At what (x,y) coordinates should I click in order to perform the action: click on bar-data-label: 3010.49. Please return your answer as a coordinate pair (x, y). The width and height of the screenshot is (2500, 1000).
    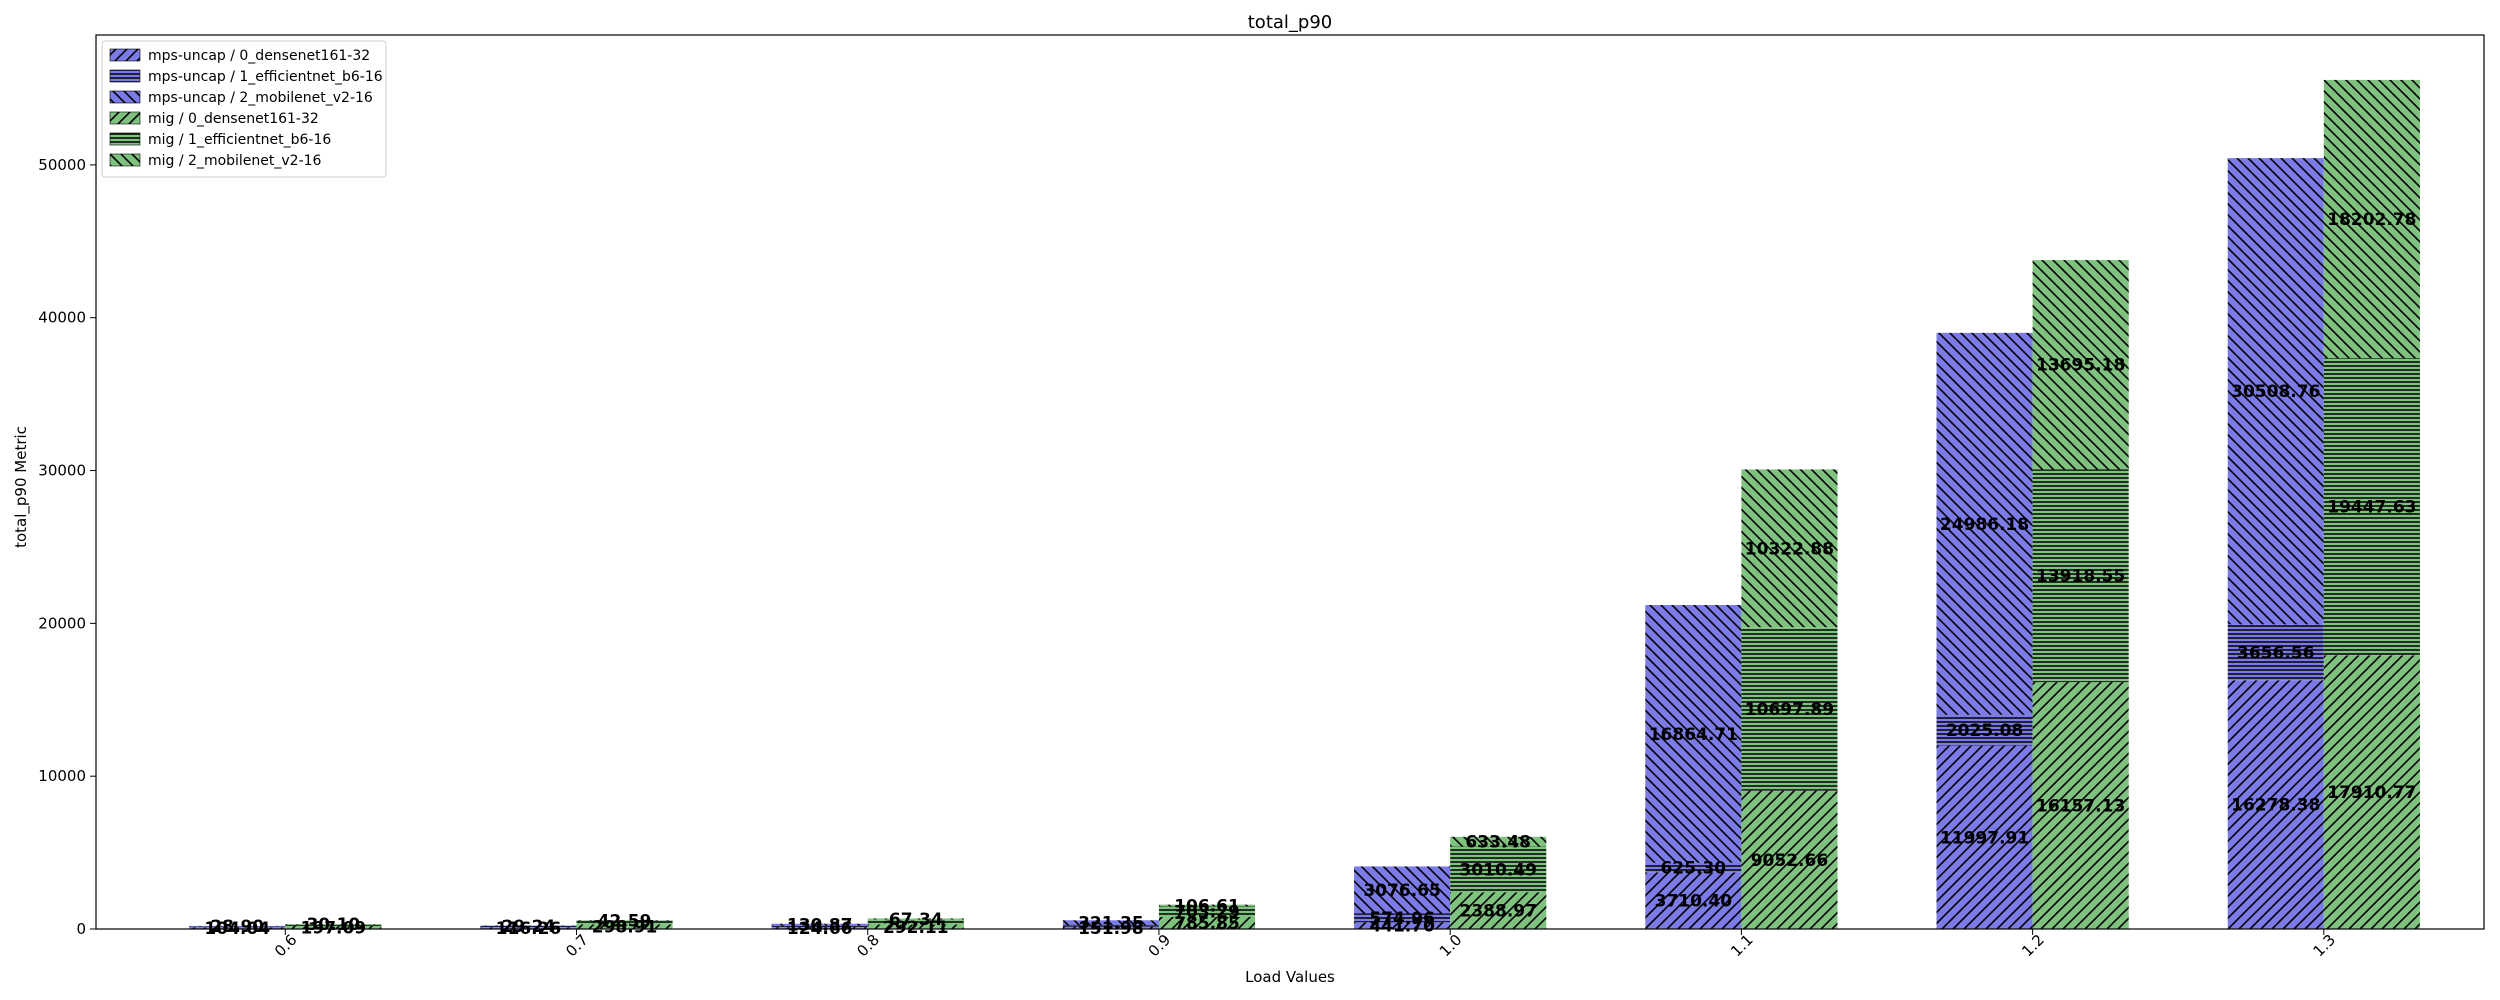
    Looking at the image, I should click on (1498, 870).